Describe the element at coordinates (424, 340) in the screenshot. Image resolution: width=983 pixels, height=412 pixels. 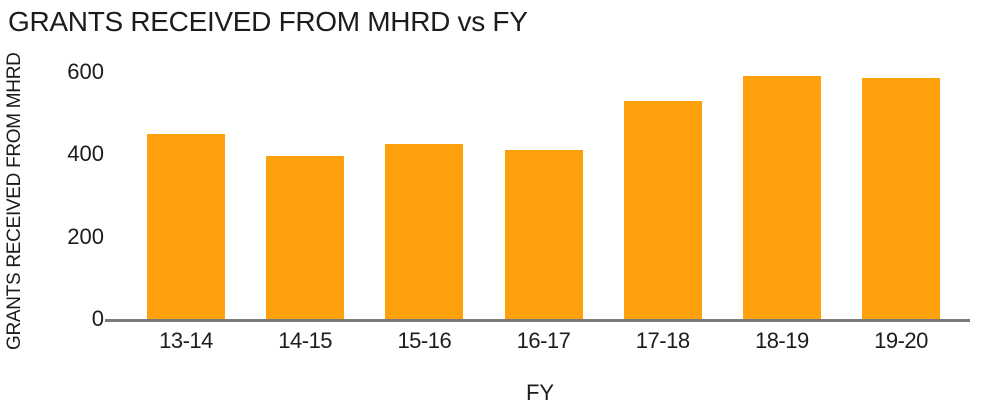
I see `x-tick-label-15-16: 15-16` at that location.